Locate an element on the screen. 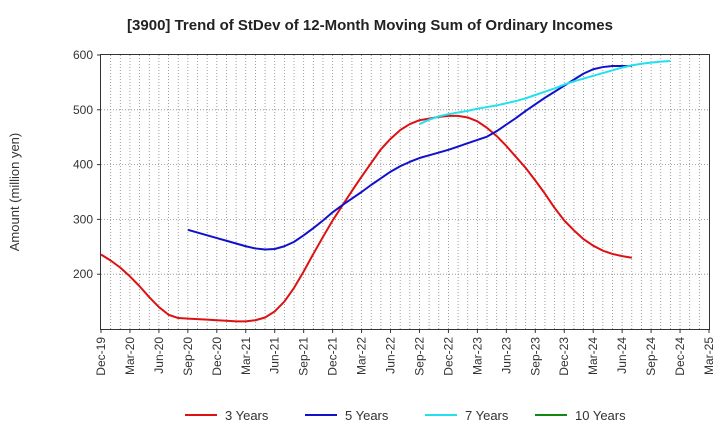  x-tick-label: Sep-22 is located at coordinates (419, 356).